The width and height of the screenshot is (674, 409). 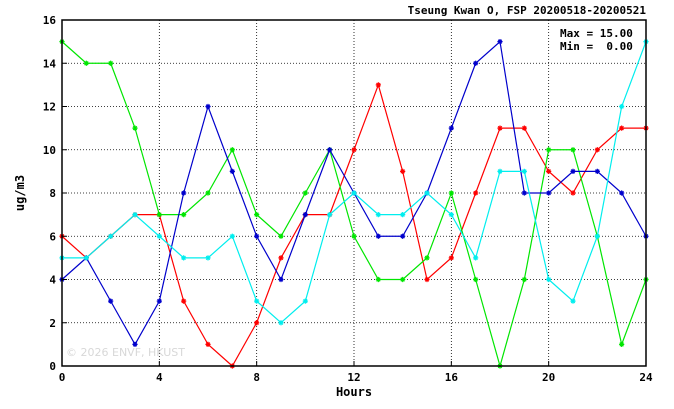 What do you see at coordinates (52, 236) in the screenshot?
I see `y-tick-label: 6` at bounding box center [52, 236].